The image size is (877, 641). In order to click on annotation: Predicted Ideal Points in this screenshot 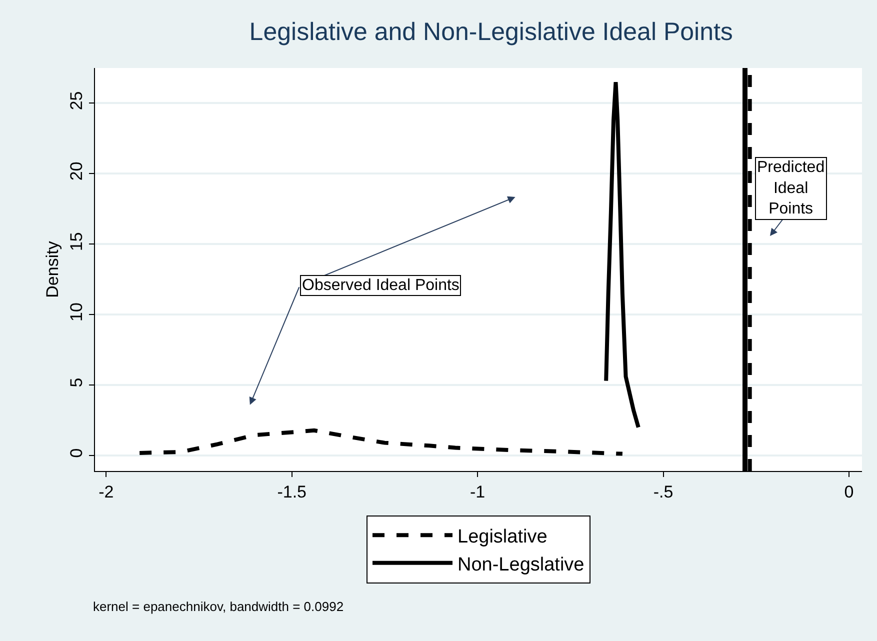, I will do `click(791, 188)`.